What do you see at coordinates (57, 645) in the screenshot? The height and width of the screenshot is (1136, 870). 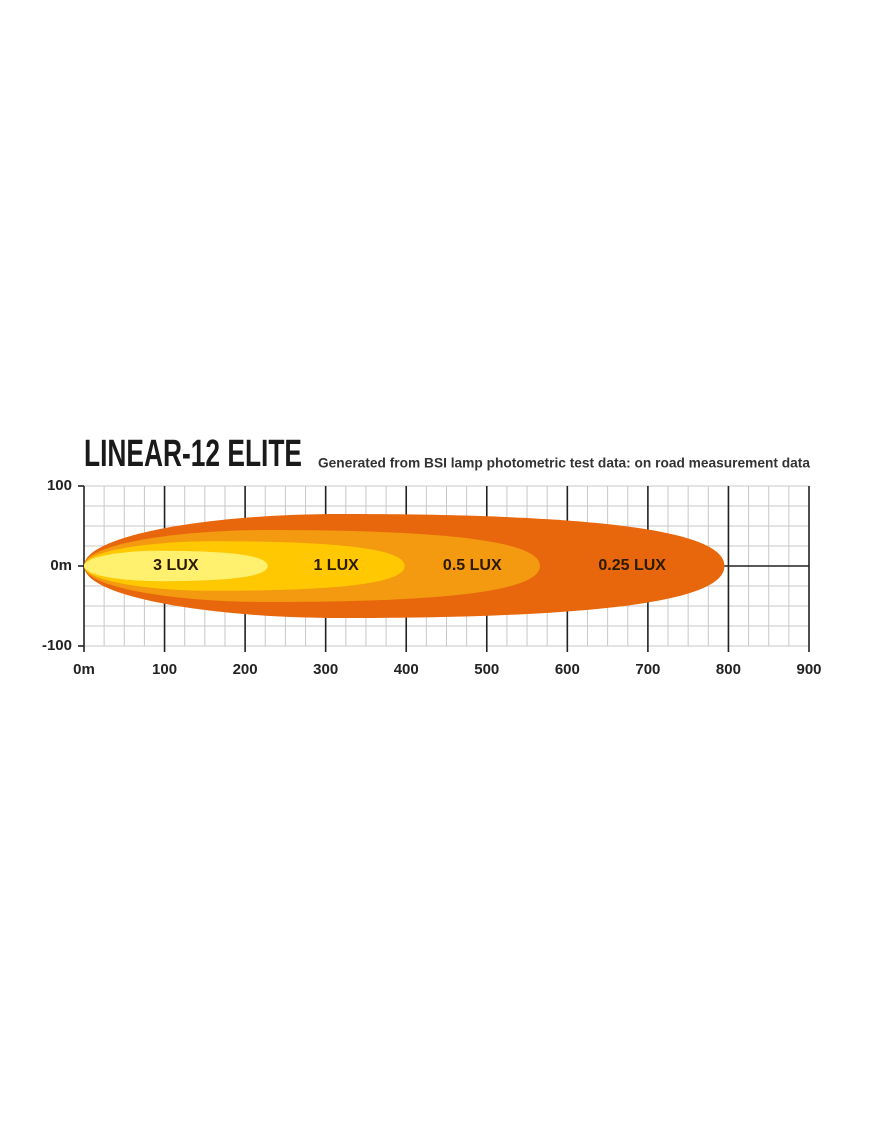 I see `y-tick-label: -100` at bounding box center [57, 645].